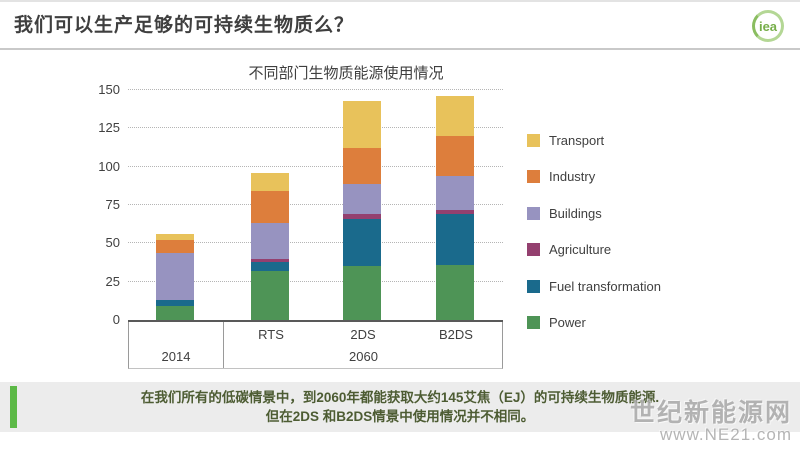 The height and width of the screenshot is (450, 800). I want to click on bar-segment-B2DS-transport, so click(455, 116).